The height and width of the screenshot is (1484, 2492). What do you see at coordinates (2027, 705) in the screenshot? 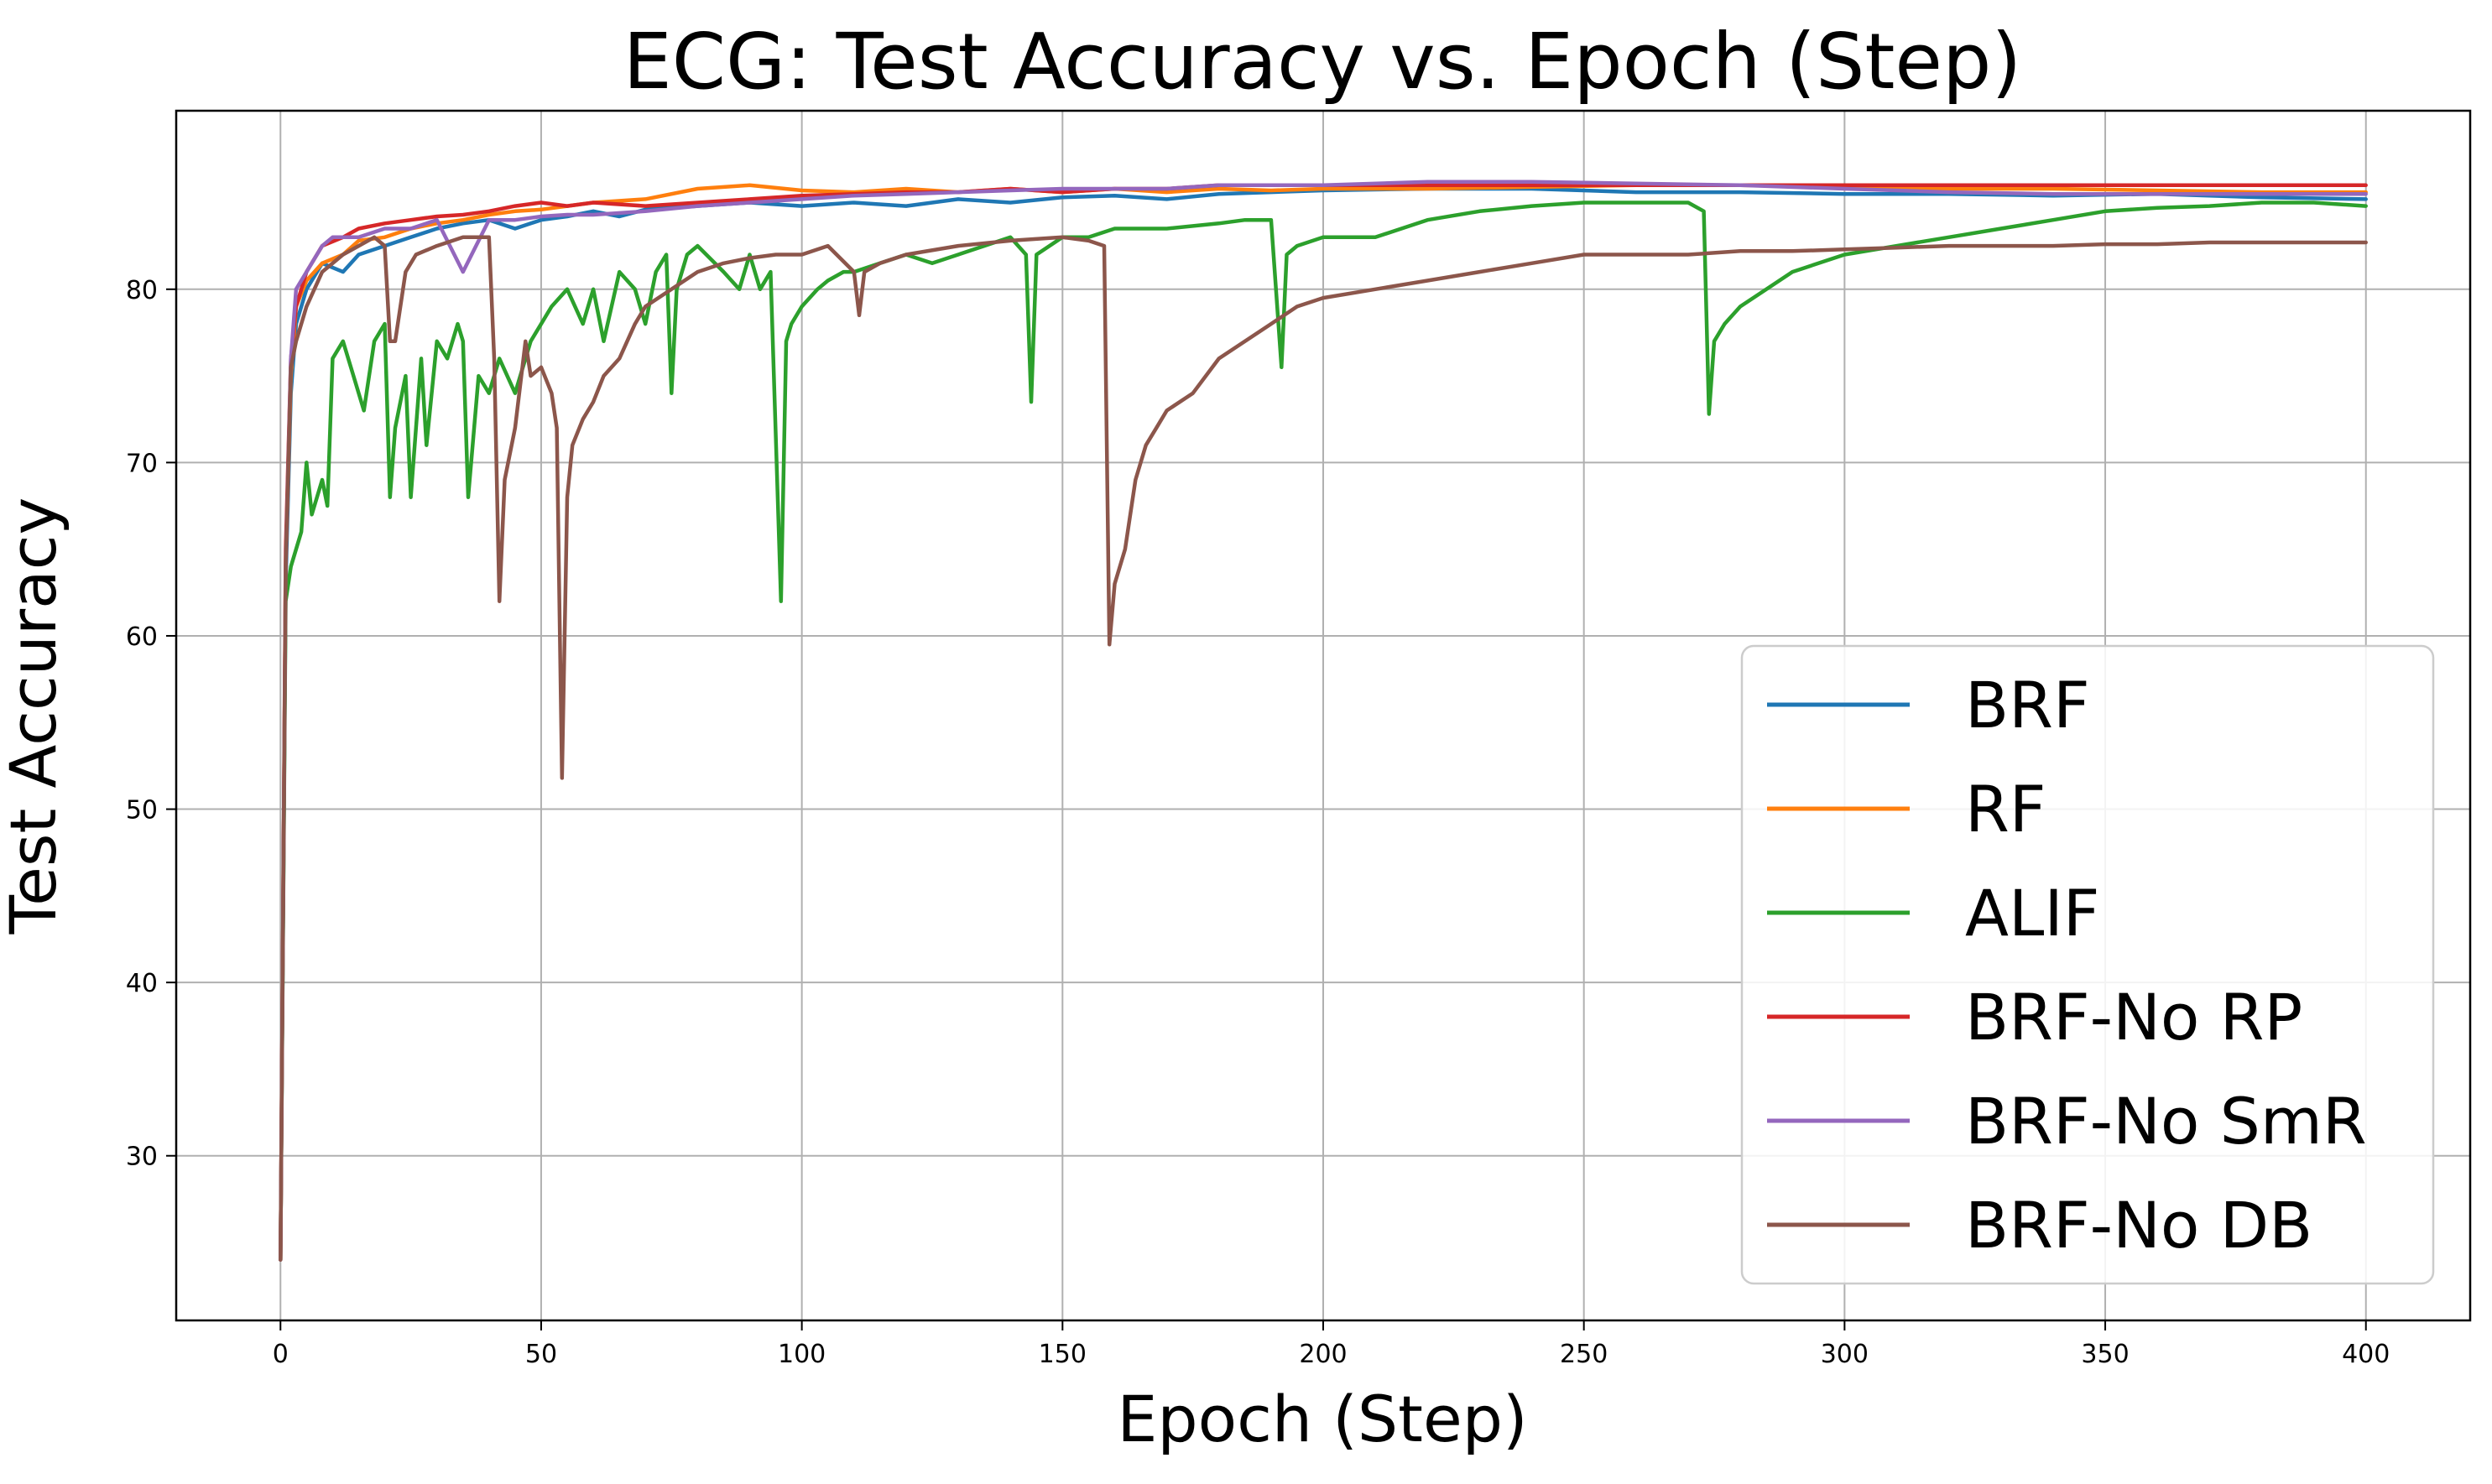
I see `legend-label: BRF` at bounding box center [2027, 705].